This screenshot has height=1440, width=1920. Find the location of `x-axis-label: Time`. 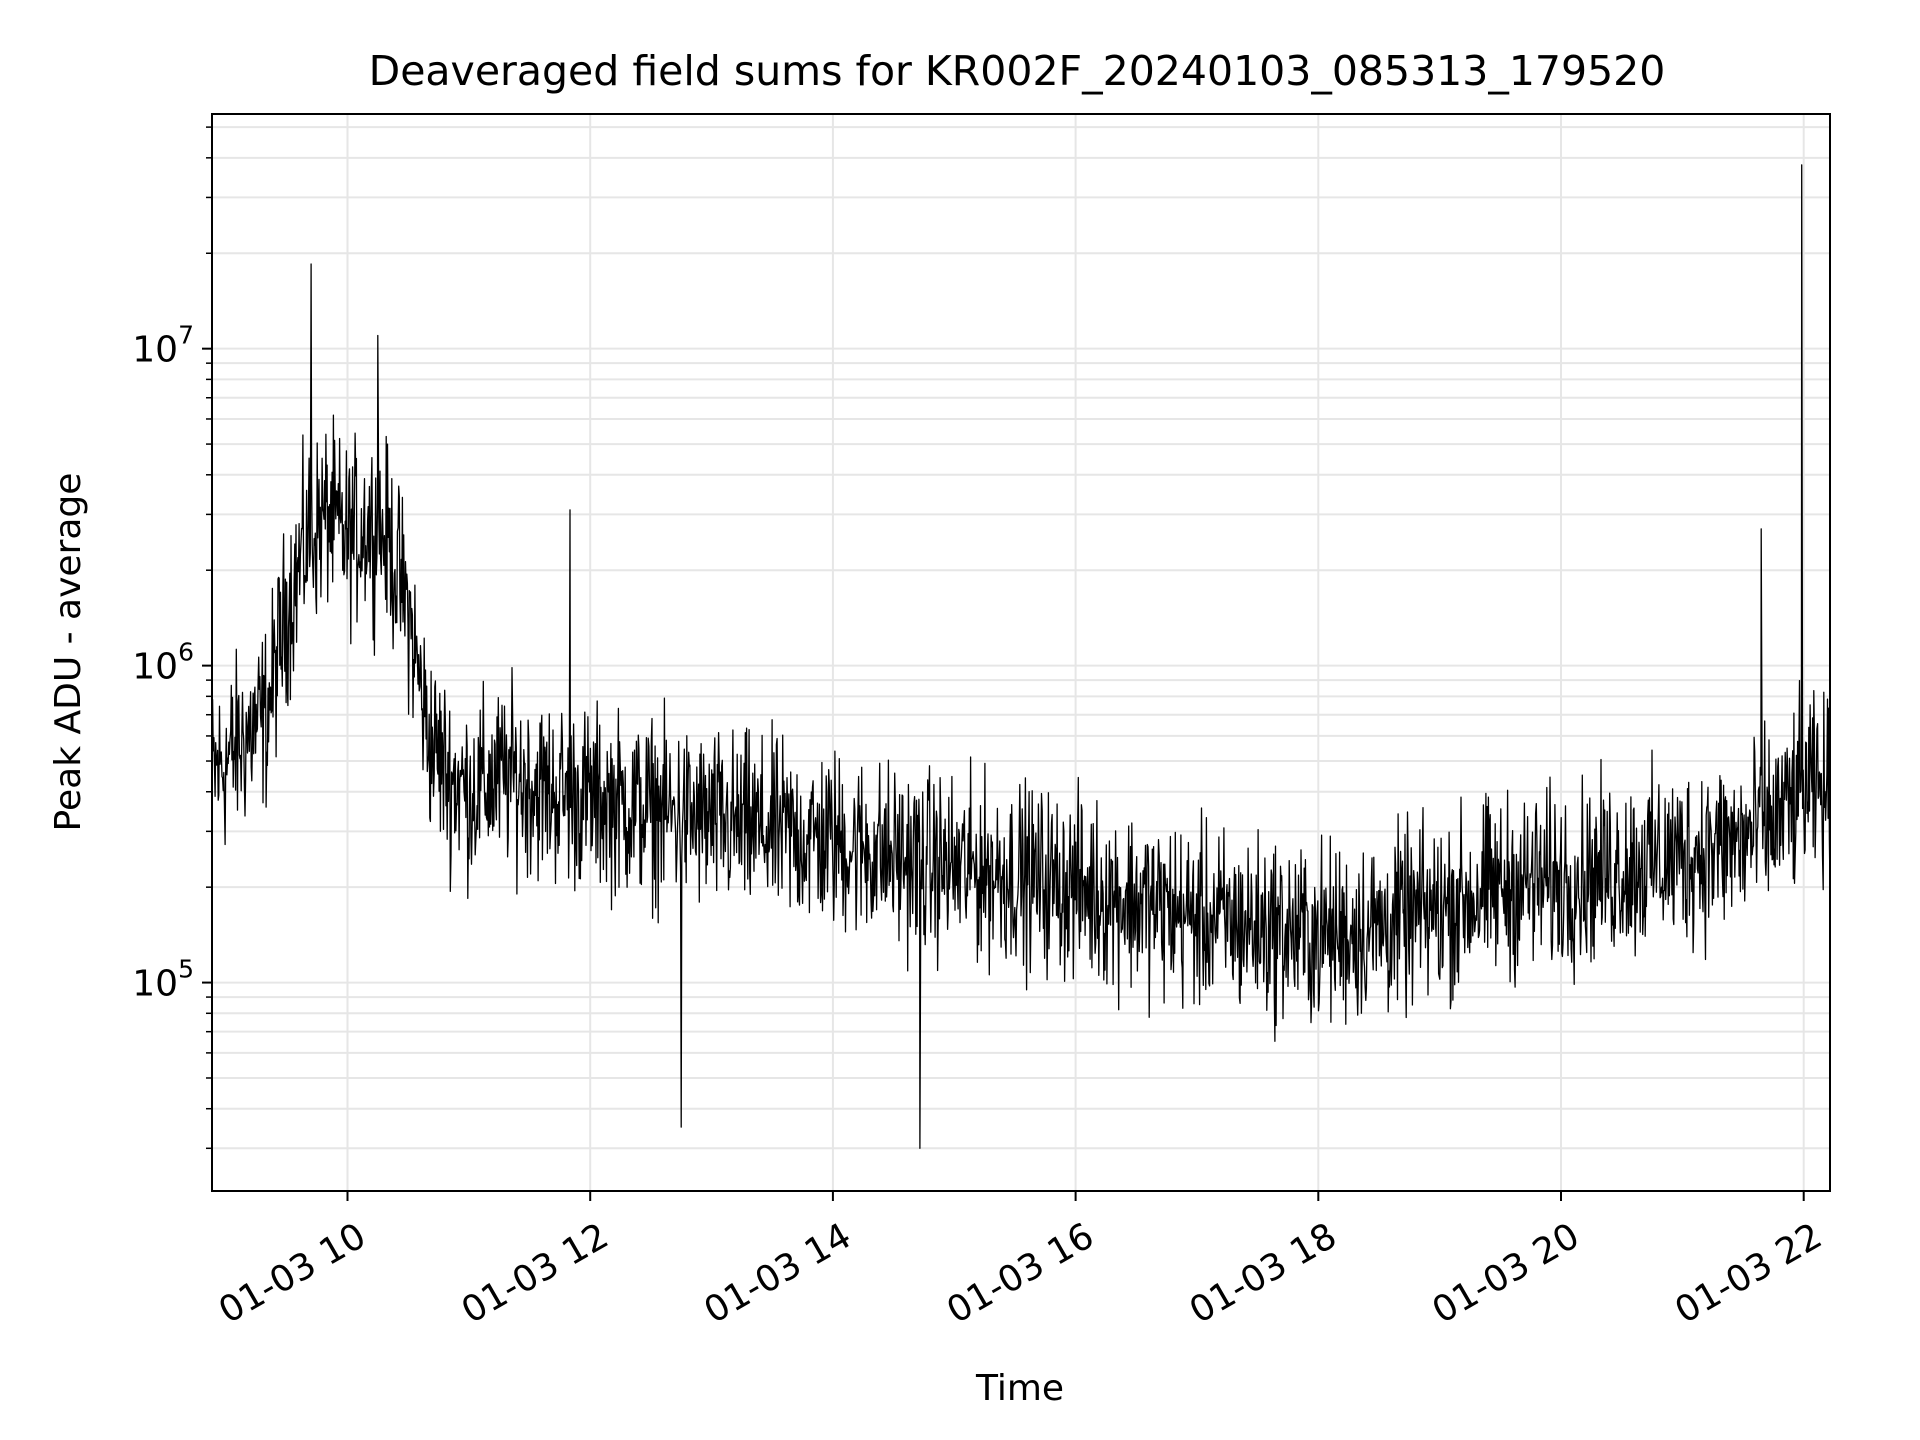

x-axis-label: Time is located at coordinates (1019, 1388).